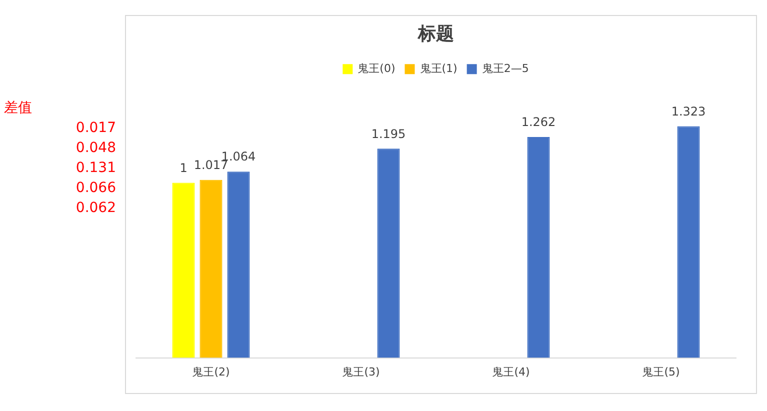 The width and height of the screenshot is (767, 411). Describe the element at coordinates (95, 168) in the screenshot. I see `text: 0.131` at that location.